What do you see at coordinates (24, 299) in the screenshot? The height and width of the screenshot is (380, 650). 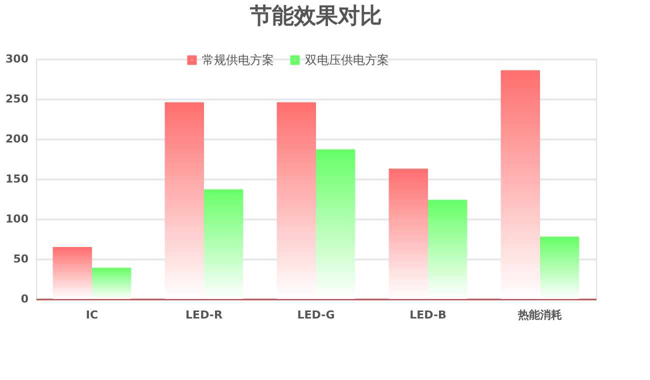 I see `y-tick-label: 0` at bounding box center [24, 299].